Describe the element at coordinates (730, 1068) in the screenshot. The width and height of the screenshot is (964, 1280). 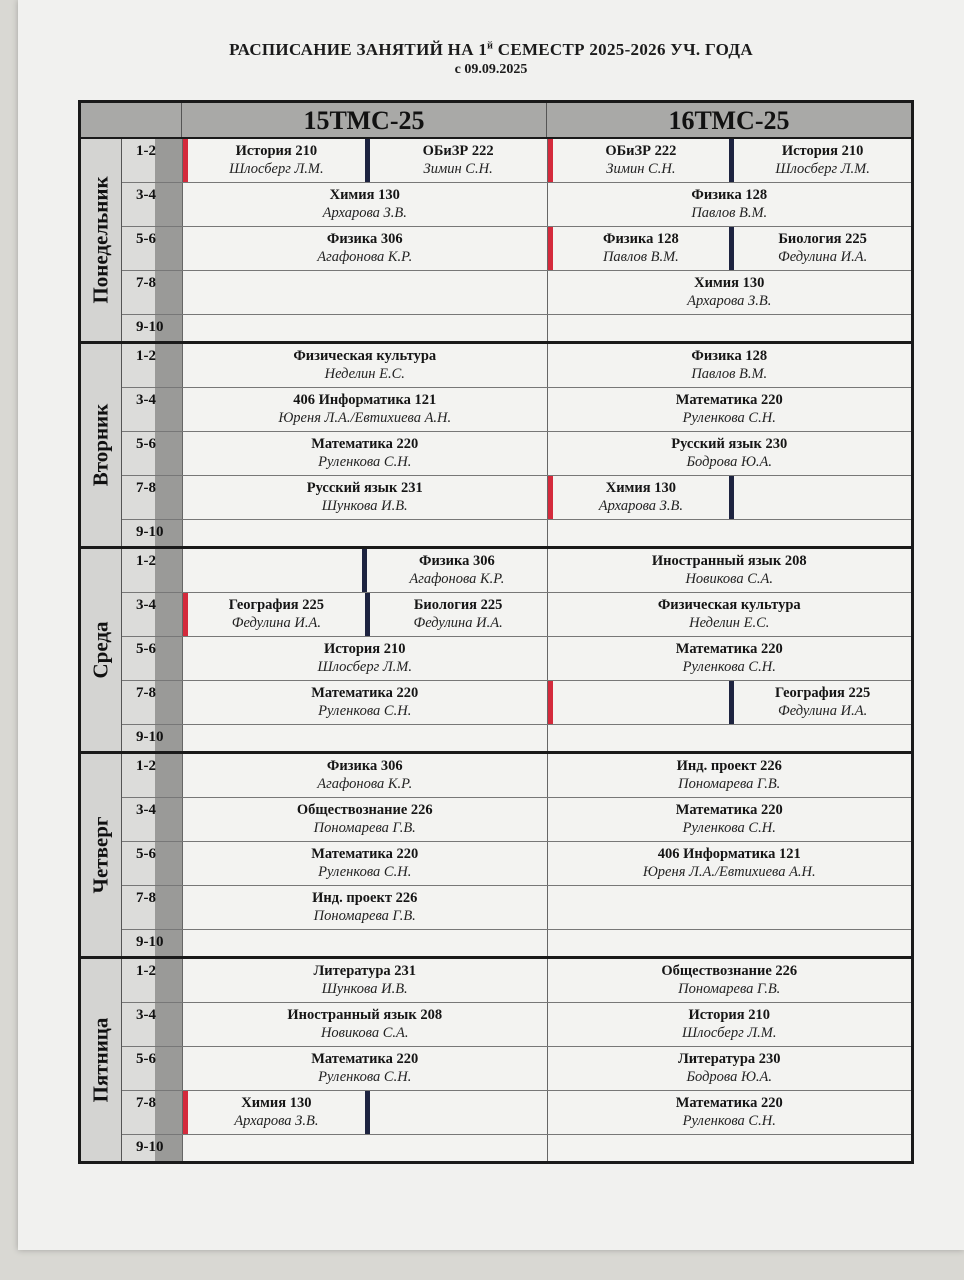
I see `lesson: Литература 230 Бодрова Ю.А.` at that location.